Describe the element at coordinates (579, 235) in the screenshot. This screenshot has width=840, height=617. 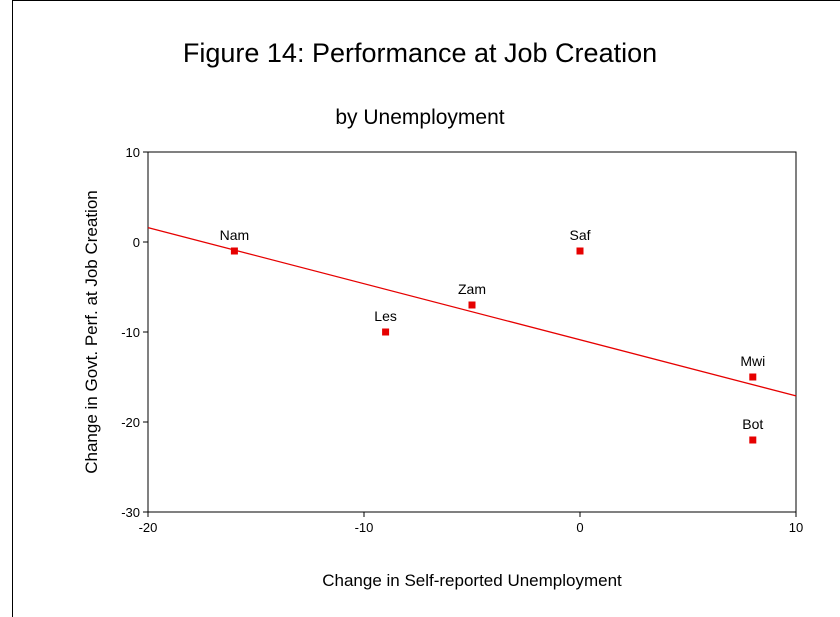
I see `data-point-label: Saf` at that location.